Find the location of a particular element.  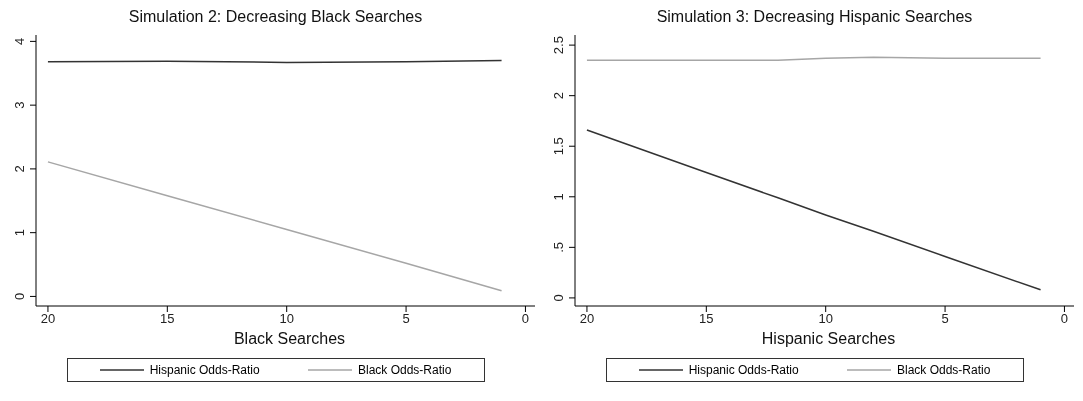

chart-title: Simulation 3: Decreasing Hispanic Searches is located at coordinates (814, 17).